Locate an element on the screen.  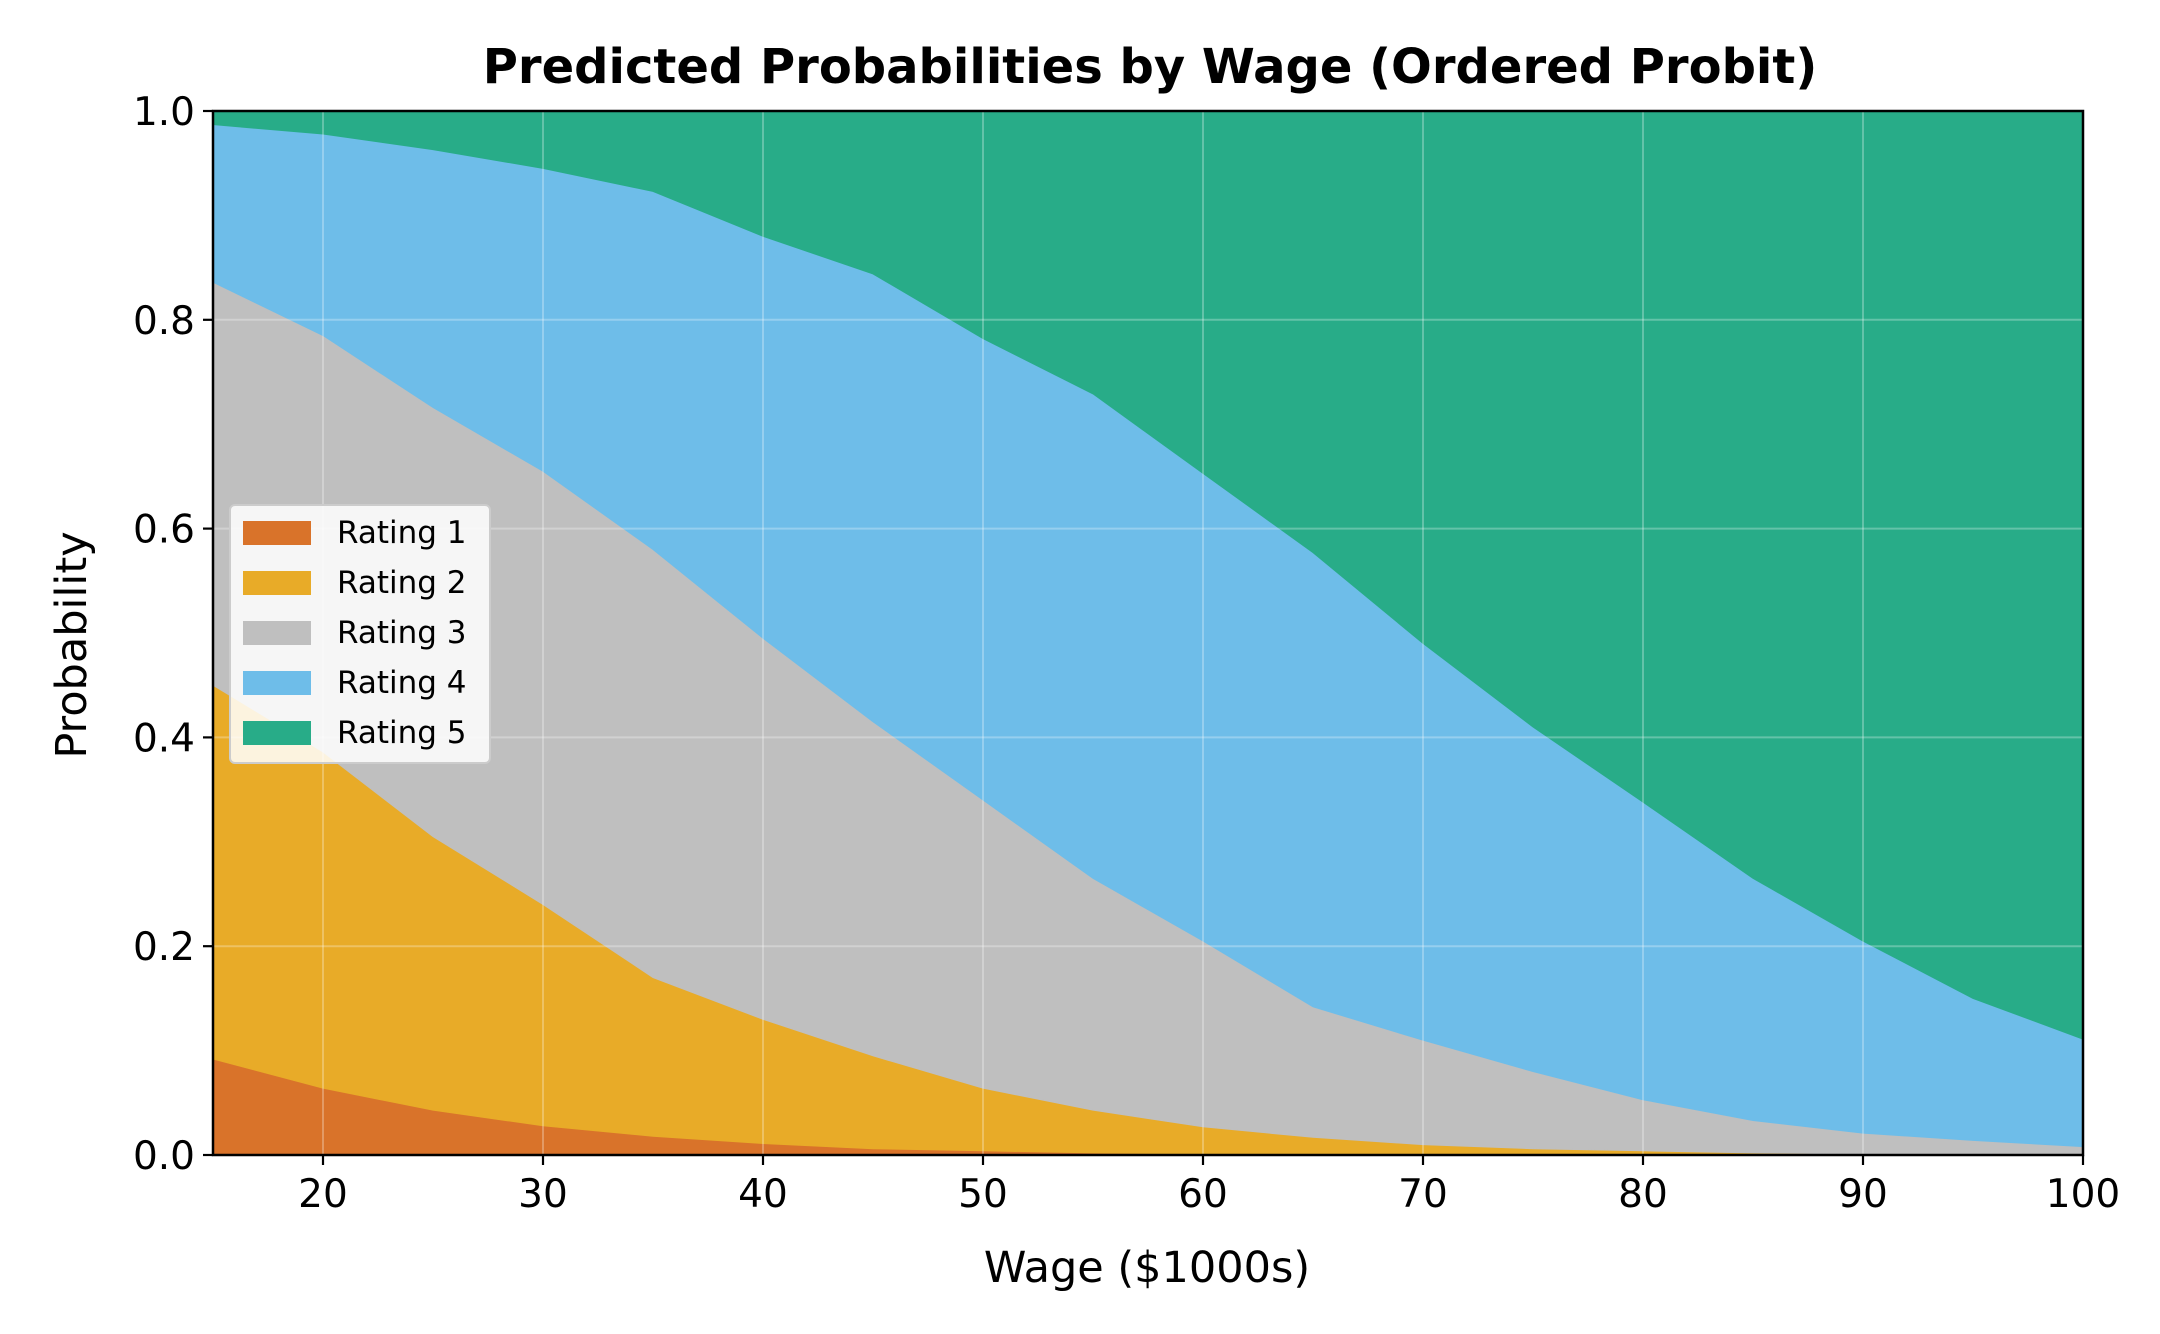
y-tick-label-2: 0.4 is located at coordinates (164, 738).